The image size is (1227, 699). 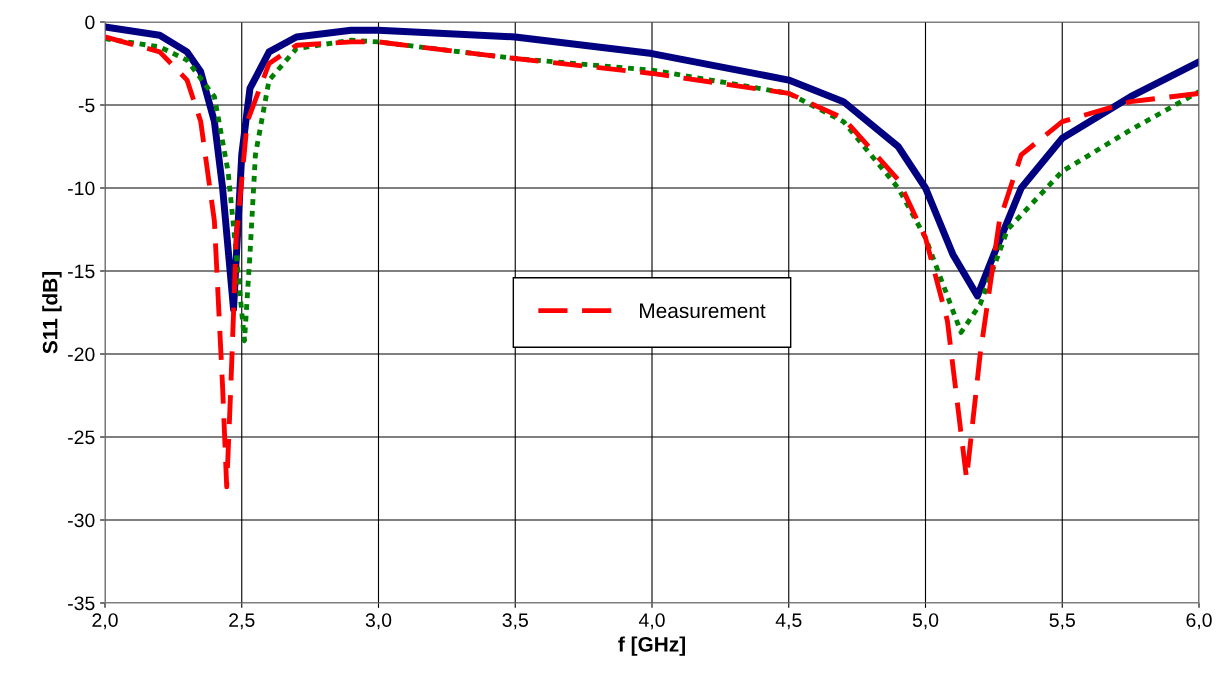 What do you see at coordinates (378, 621) in the screenshot?
I see `x-tick-label: 3,0` at bounding box center [378, 621].